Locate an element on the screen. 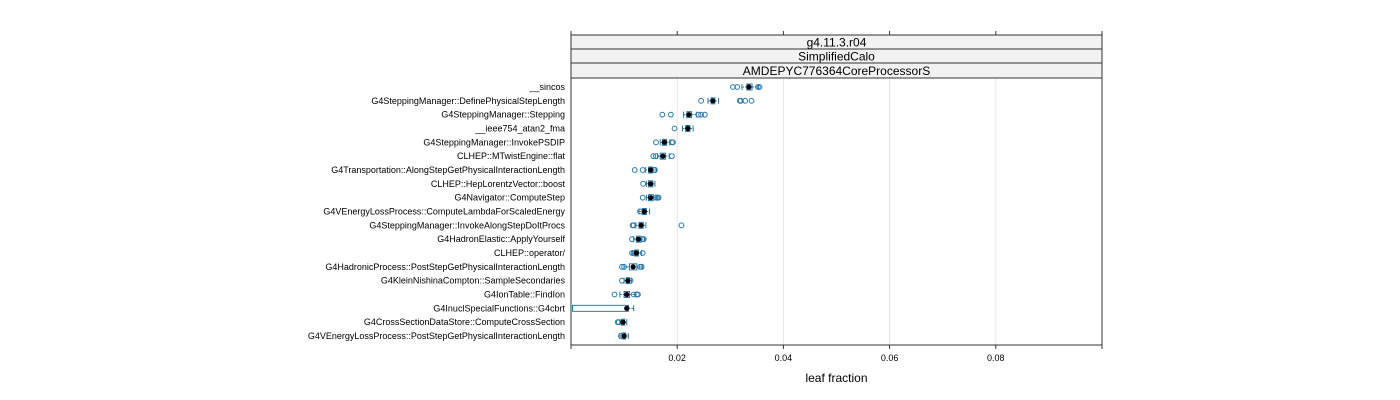 Image resolution: width=1400 pixels, height=400 pixels. category-label-8: G4Navigator::ComputeStep is located at coordinates (509, 198).